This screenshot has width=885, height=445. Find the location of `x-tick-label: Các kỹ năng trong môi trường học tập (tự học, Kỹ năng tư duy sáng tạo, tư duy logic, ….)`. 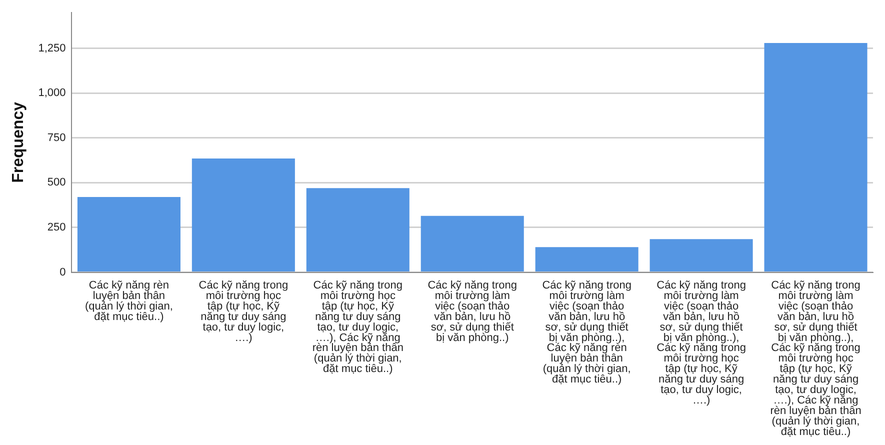

x-tick-label: Các kỹ năng trong môi trường học tập (tự học, Kỹ năng tư duy sáng tạo, tư duy logic, ….) is located at coordinates (243, 312).